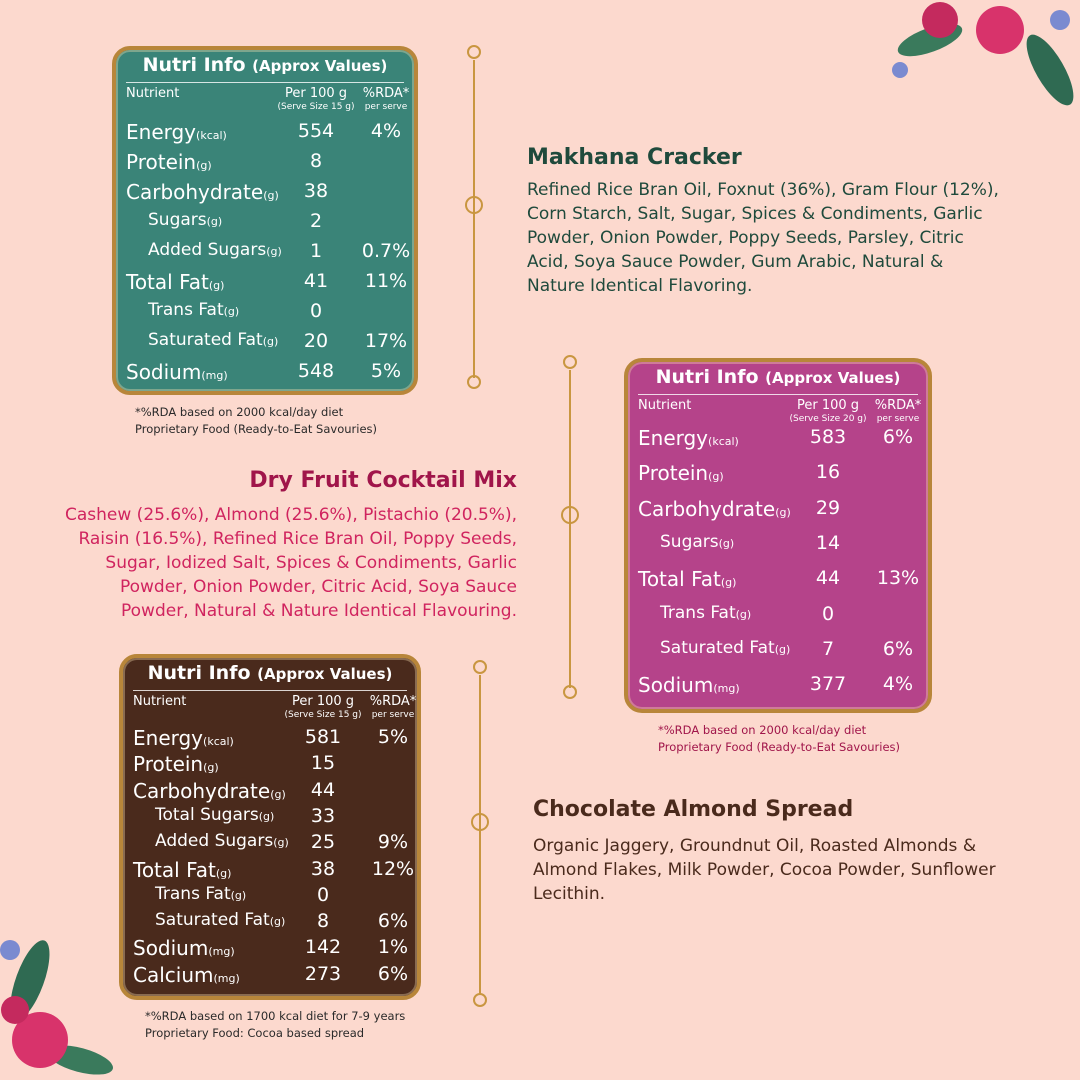  Describe the element at coordinates (828, 437) in the screenshot. I see `per-100g-value: 583` at that location.